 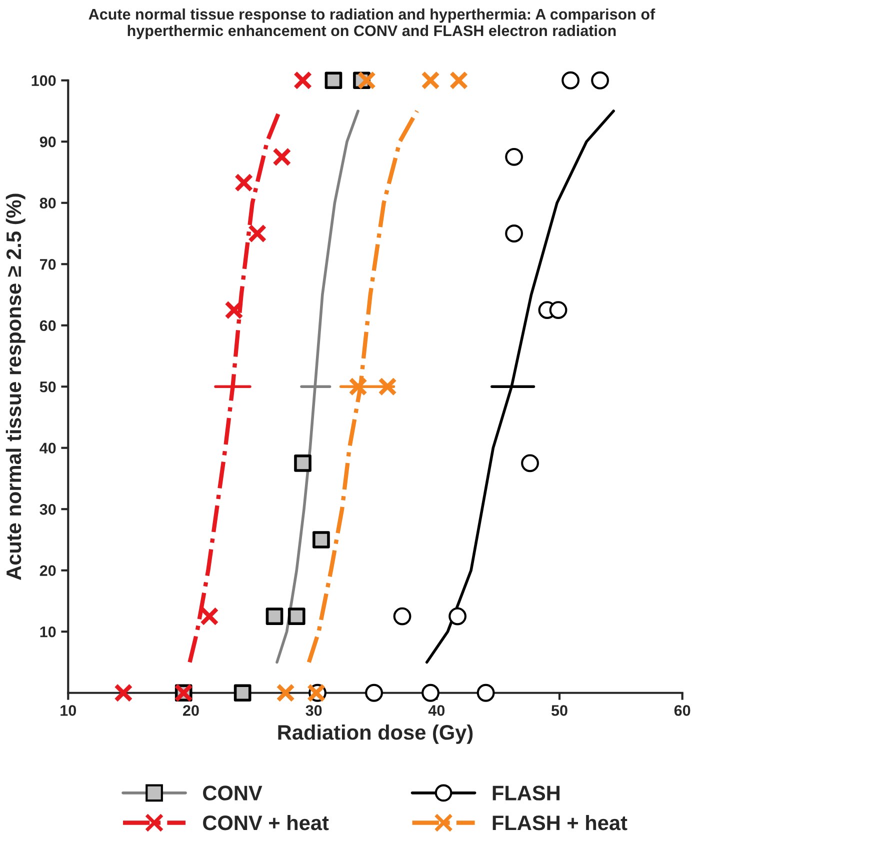 I want to click on y-tick-label: 90, so click(x=48, y=142).